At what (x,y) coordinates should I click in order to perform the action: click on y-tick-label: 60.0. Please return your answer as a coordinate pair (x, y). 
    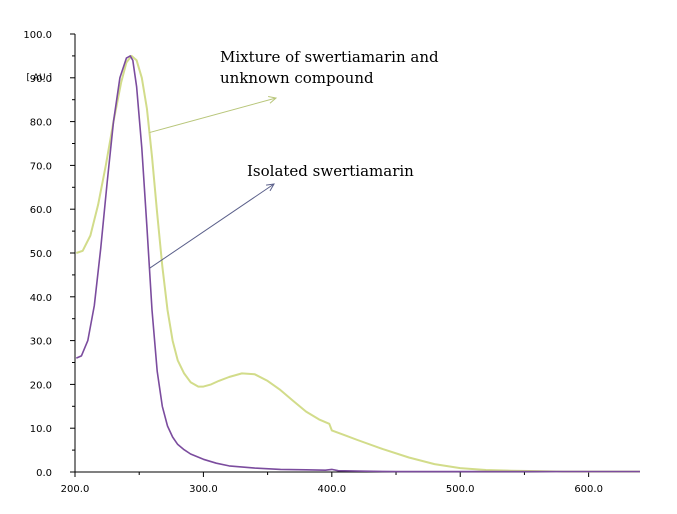
    Looking at the image, I should click on (41, 210).